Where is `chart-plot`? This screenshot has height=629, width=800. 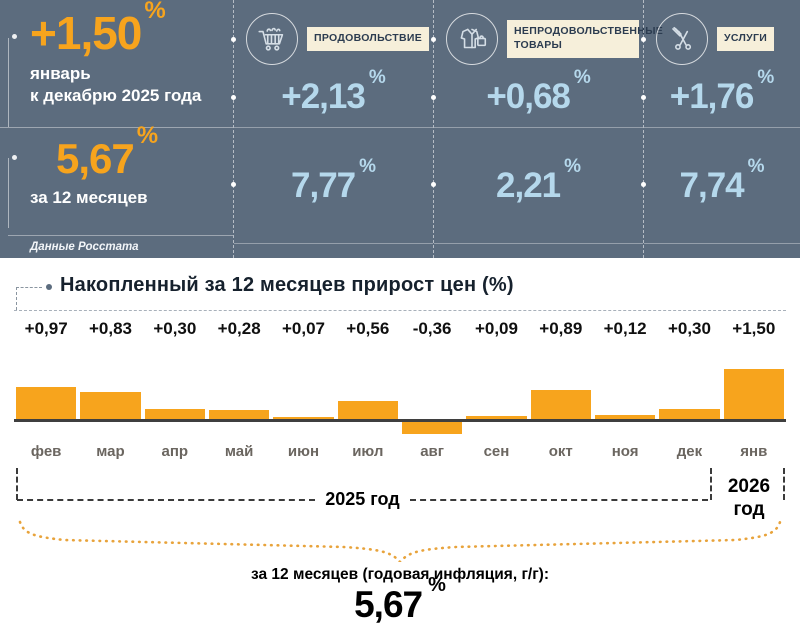
chart-plot is located at coordinates (400, 392).